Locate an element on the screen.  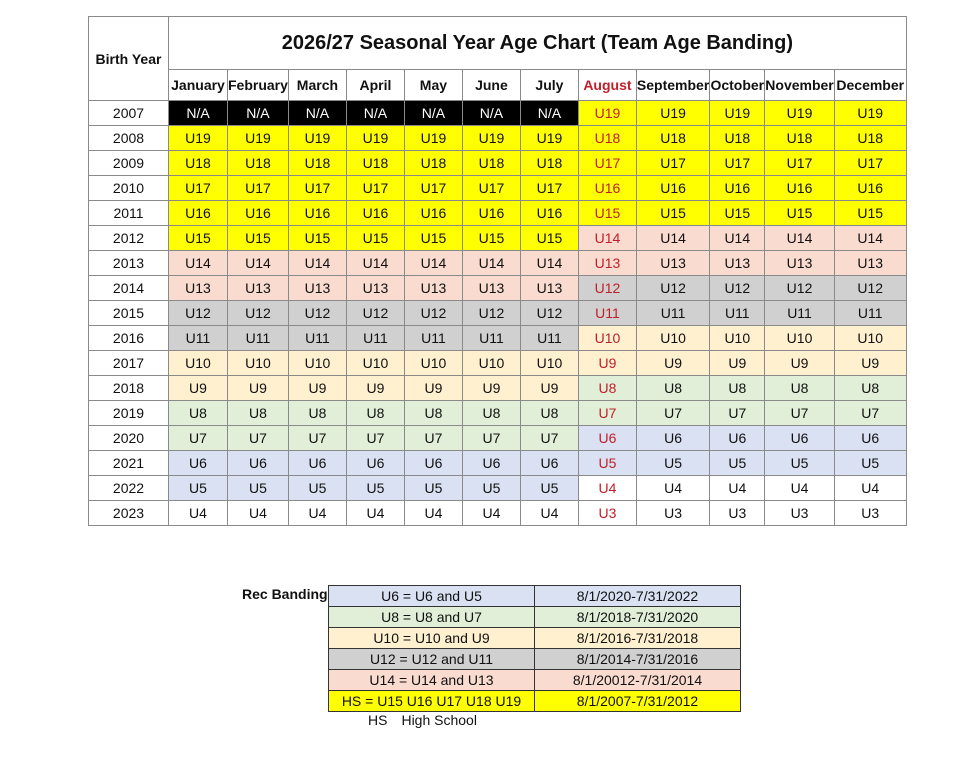
rec-banding-label: U6 = U6 and U5 is located at coordinates (431, 596).